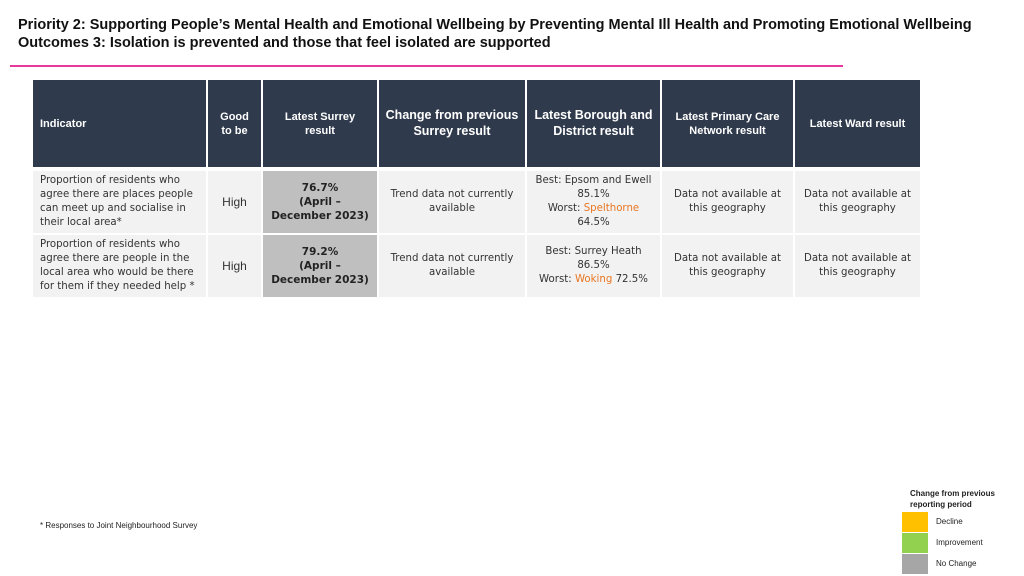 Image resolution: width=1024 pixels, height=576 pixels. Describe the element at coordinates (611, 208) in the screenshot. I see `borough-worst-name: Spelthorne` at that location.